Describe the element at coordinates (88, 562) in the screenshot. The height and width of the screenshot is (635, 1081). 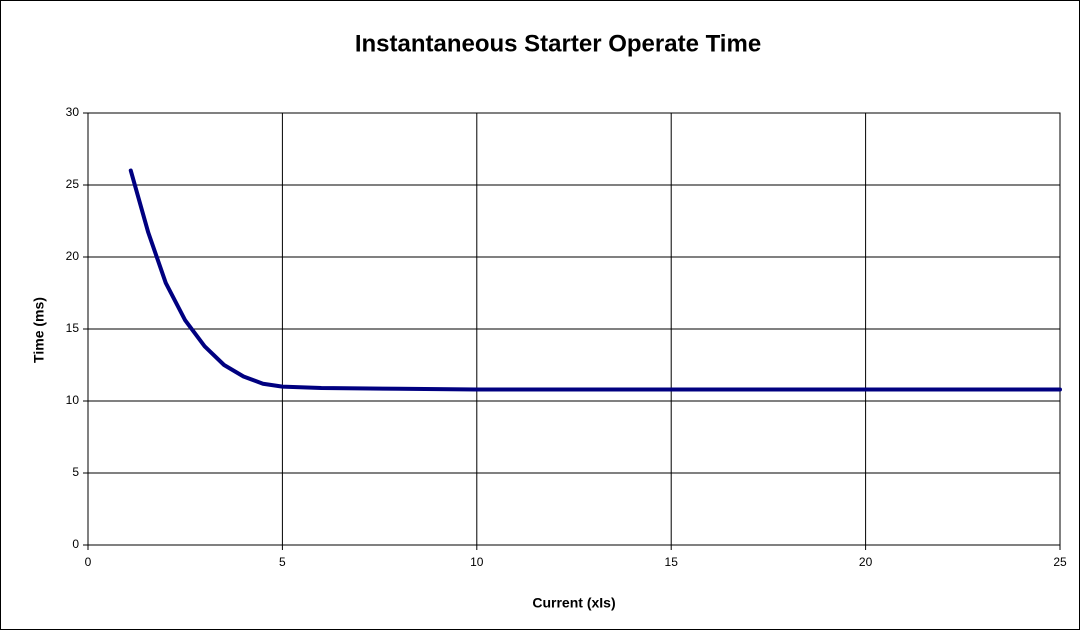
I see `x-tick-label: 0` at that location.